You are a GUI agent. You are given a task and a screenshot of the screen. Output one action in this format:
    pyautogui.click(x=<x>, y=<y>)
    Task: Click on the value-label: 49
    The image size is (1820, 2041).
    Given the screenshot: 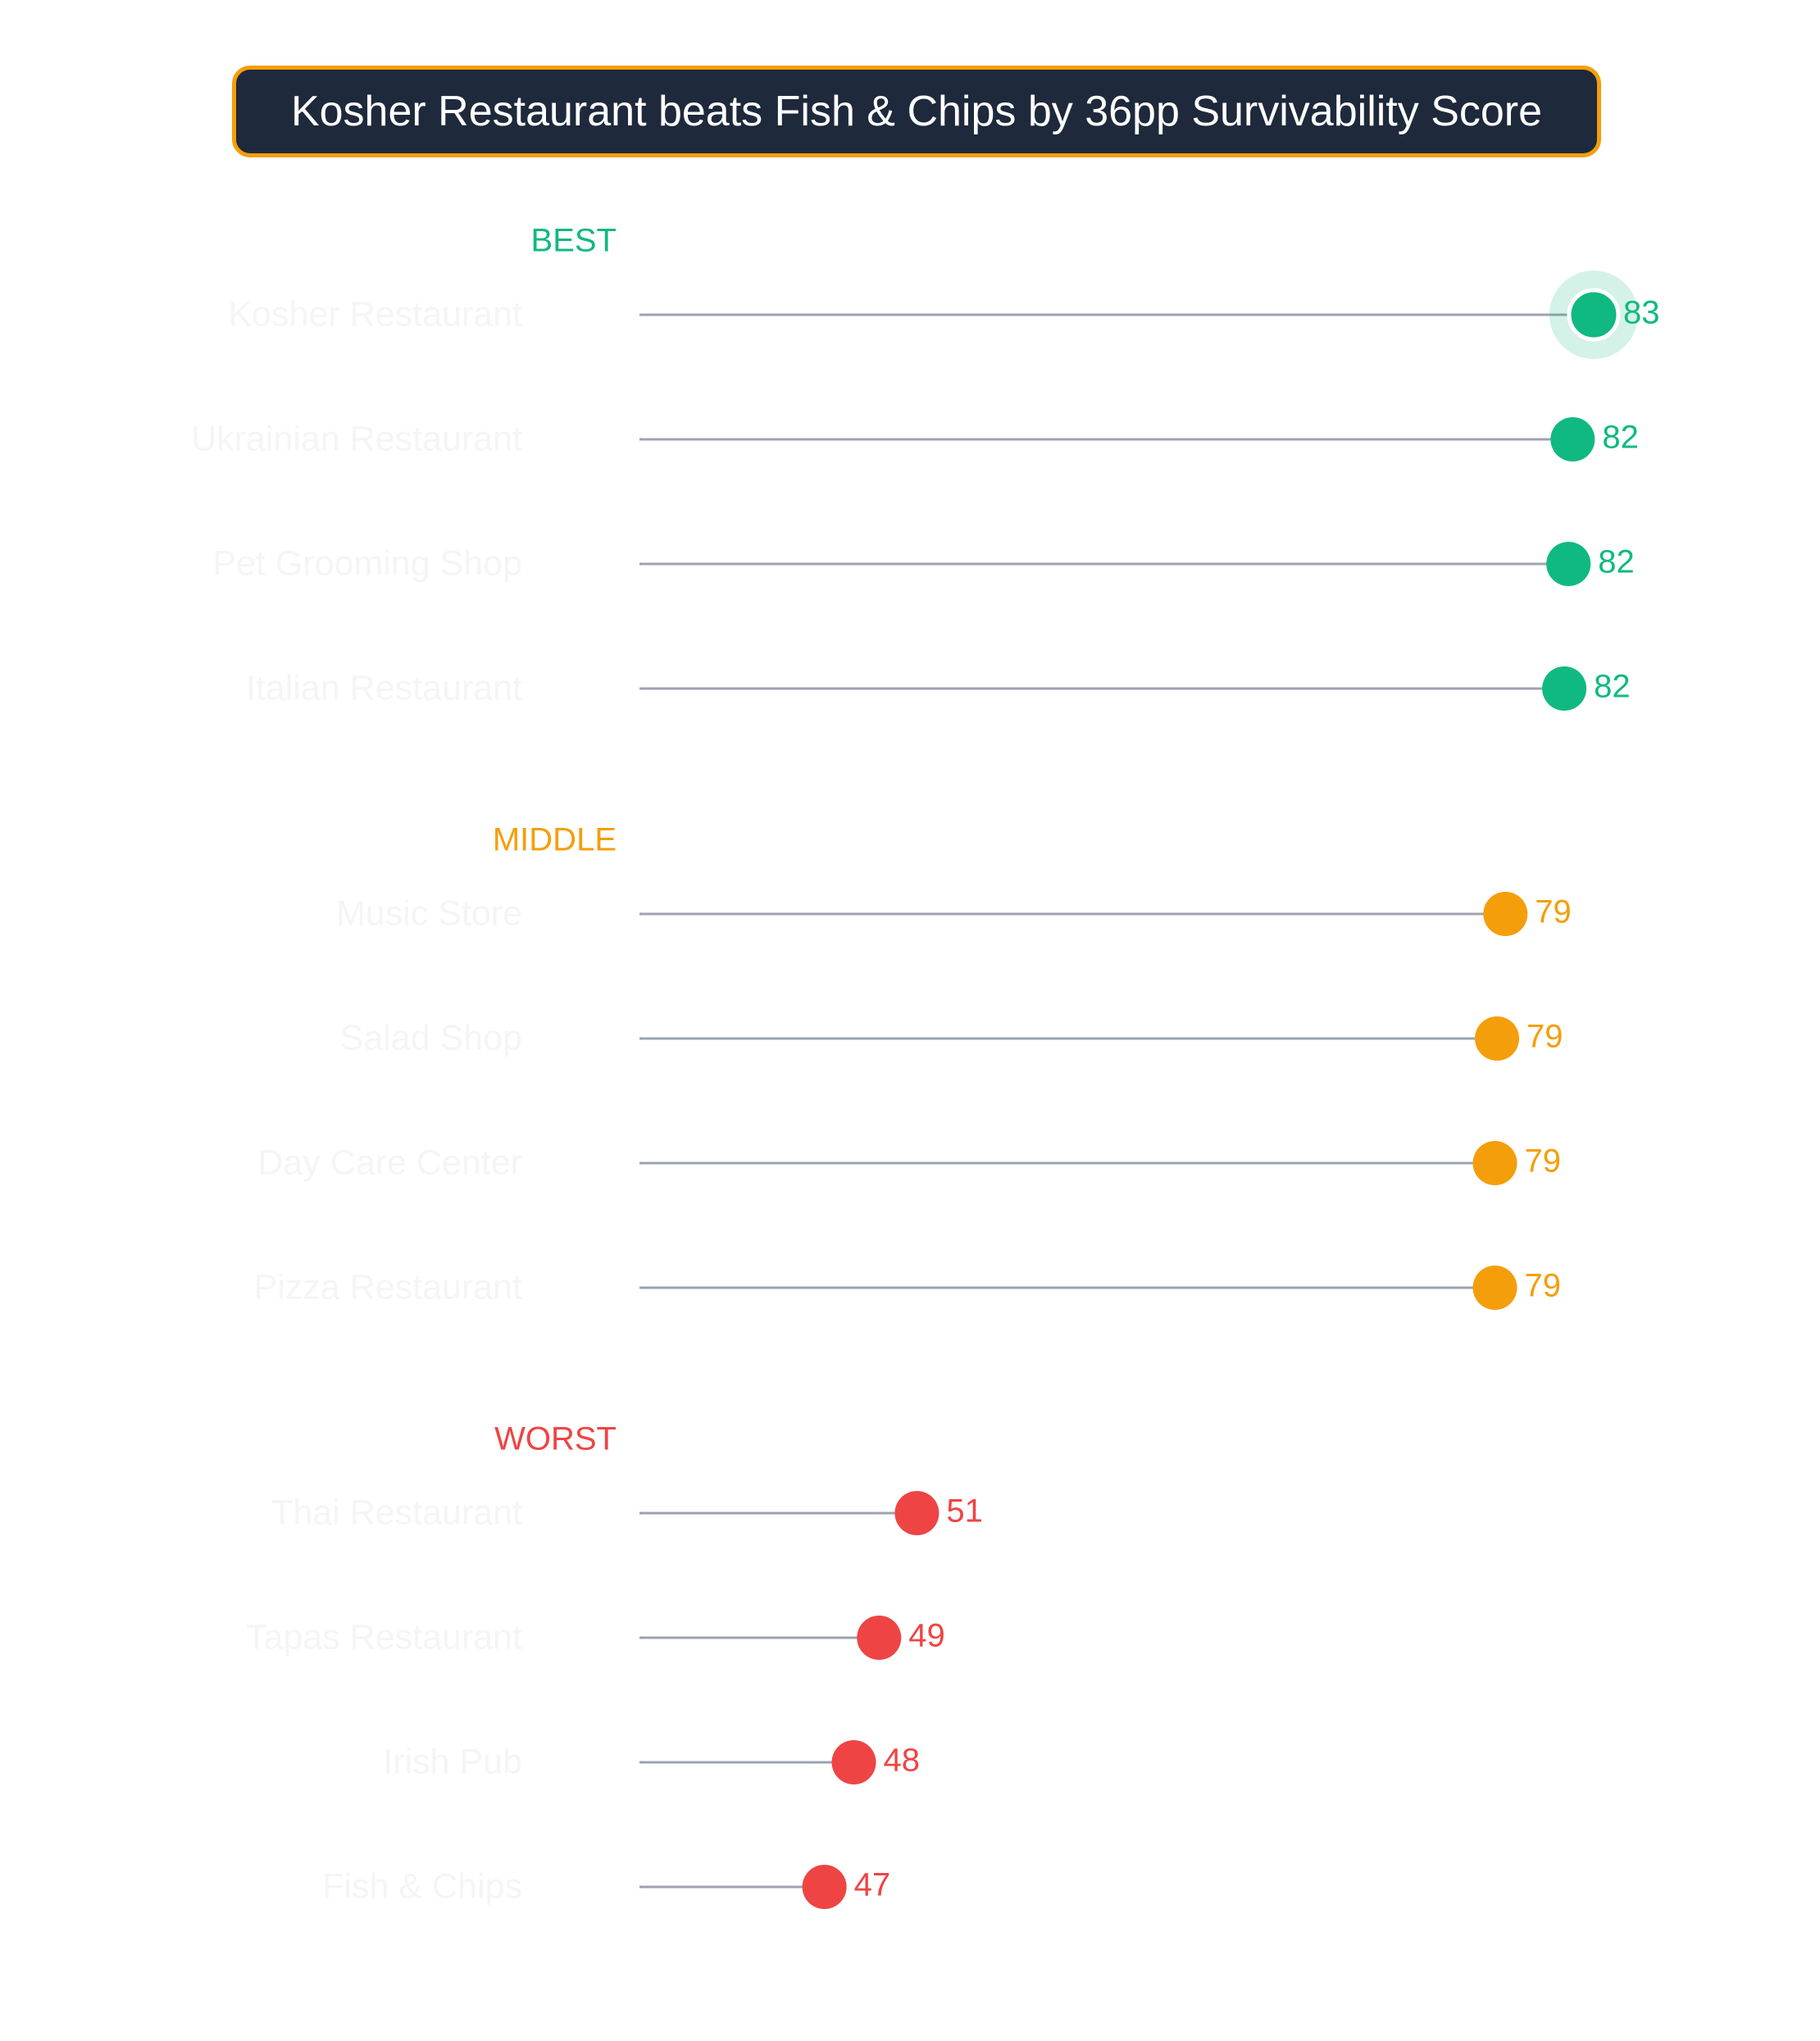 What is the action you would take?
    pyautogui.click(x=927, y=1636)
    